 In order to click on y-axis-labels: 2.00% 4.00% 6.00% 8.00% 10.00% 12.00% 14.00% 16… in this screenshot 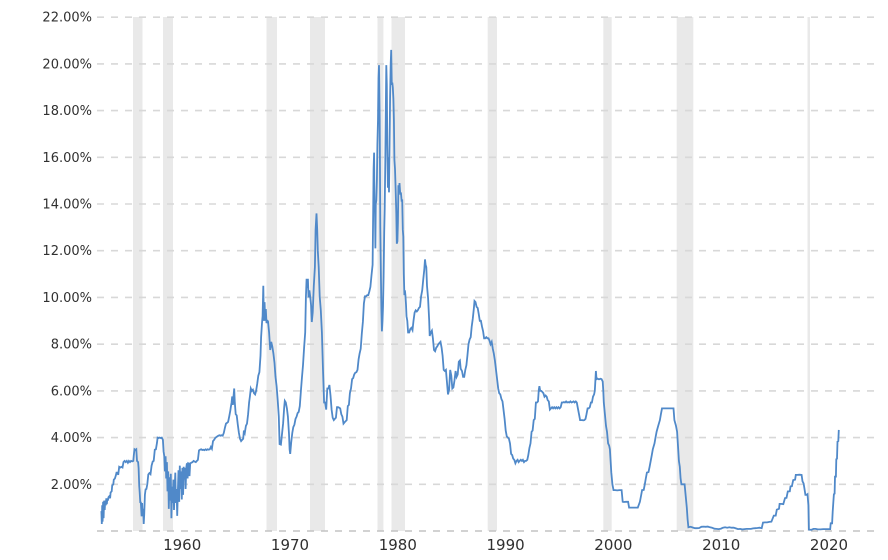, I will do `click(67, 252)`.